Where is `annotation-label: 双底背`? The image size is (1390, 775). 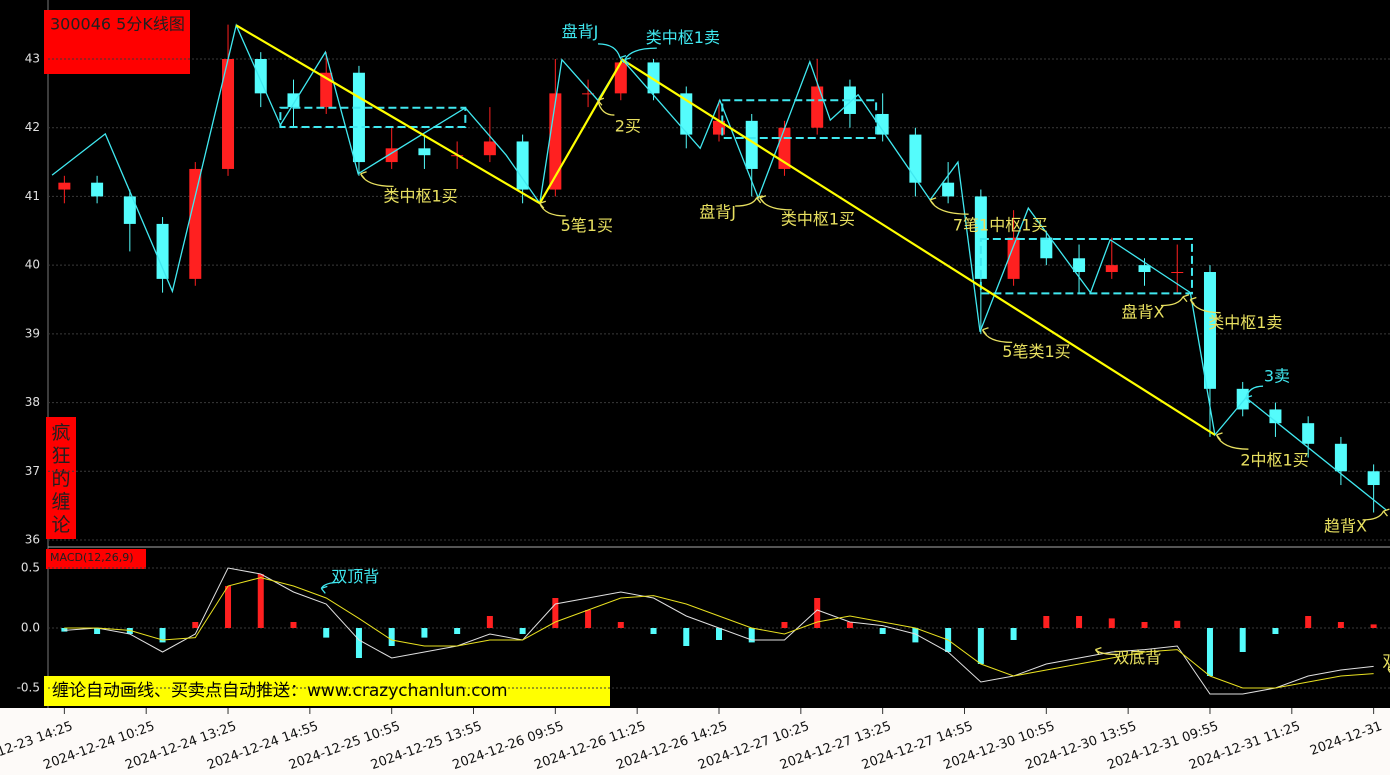
annotation-label: 双底背 is located at coordinates (1137, 657).